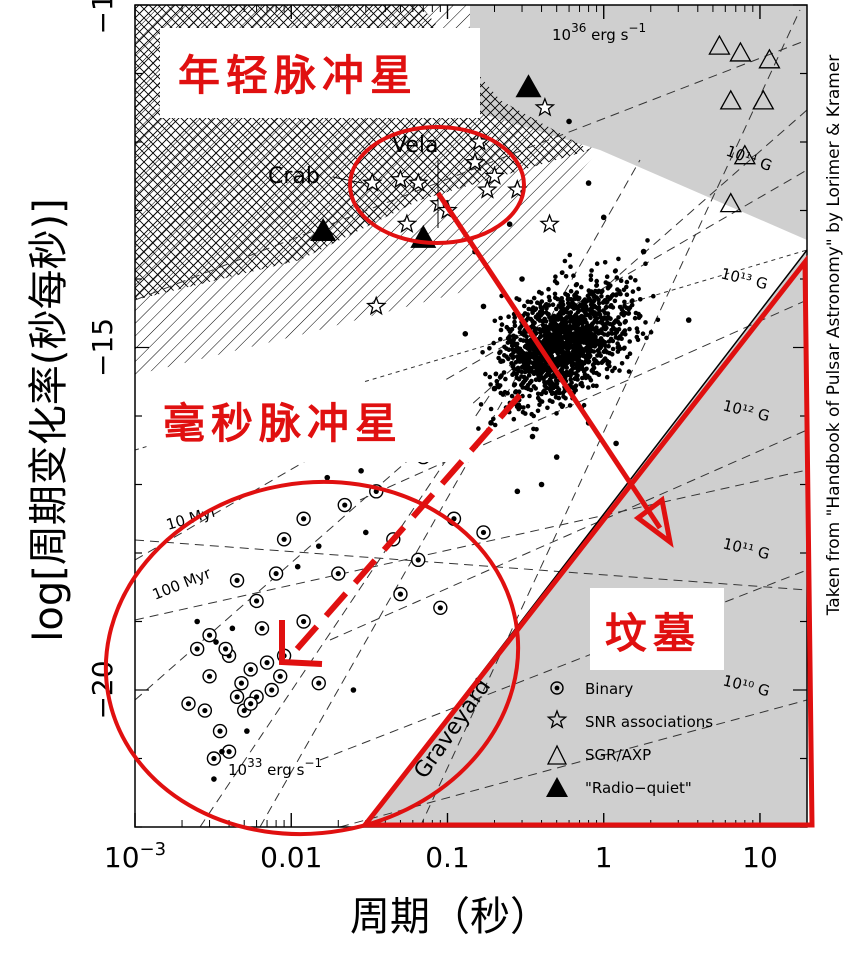  What do you see at coordinates (557, 787) in the screenshot?
I see `legend-filled-triangle-icon` at bounding box center [557, 787].